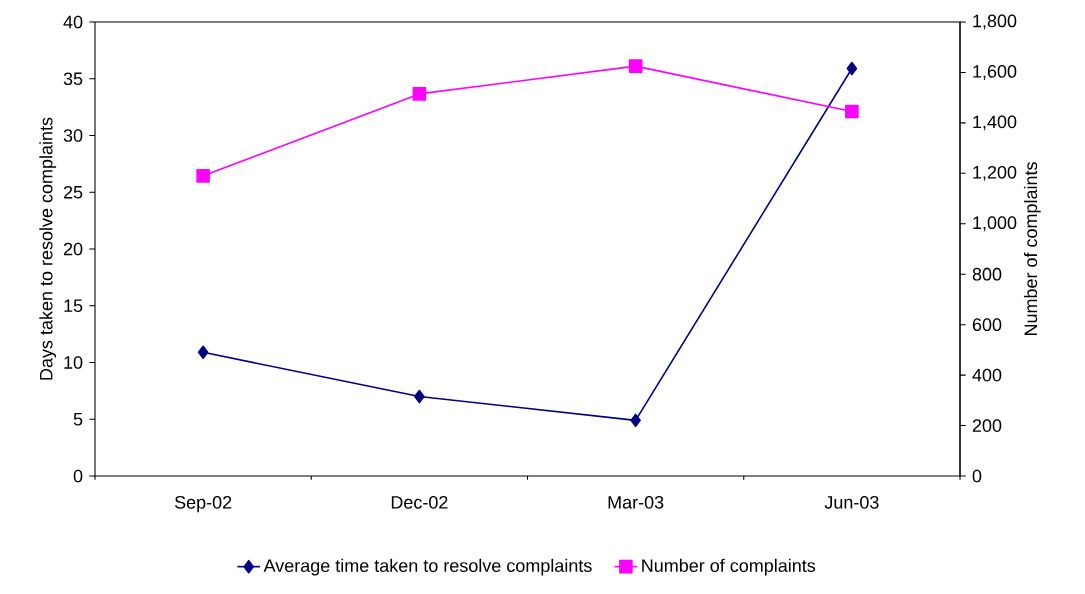  Describe the element at coordinates (73, 79) in the screenshot. I see `y-tick-label: 35` at that location.